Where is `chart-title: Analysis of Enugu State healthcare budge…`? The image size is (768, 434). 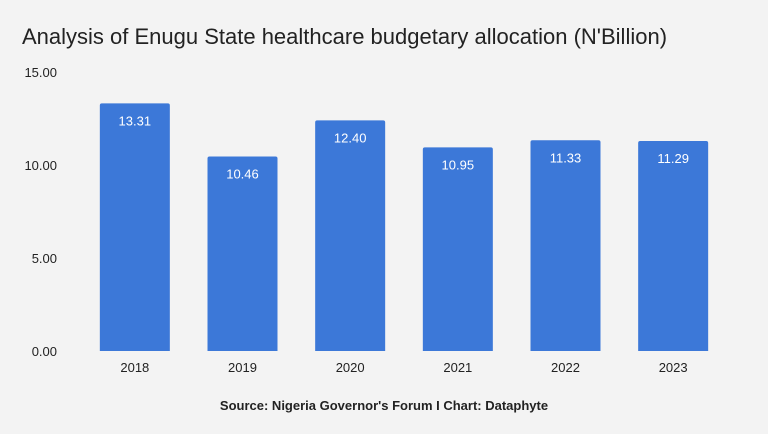
chart-title: Analysis of Enugu State healthcare budge… is located at coordinates (345, 36).